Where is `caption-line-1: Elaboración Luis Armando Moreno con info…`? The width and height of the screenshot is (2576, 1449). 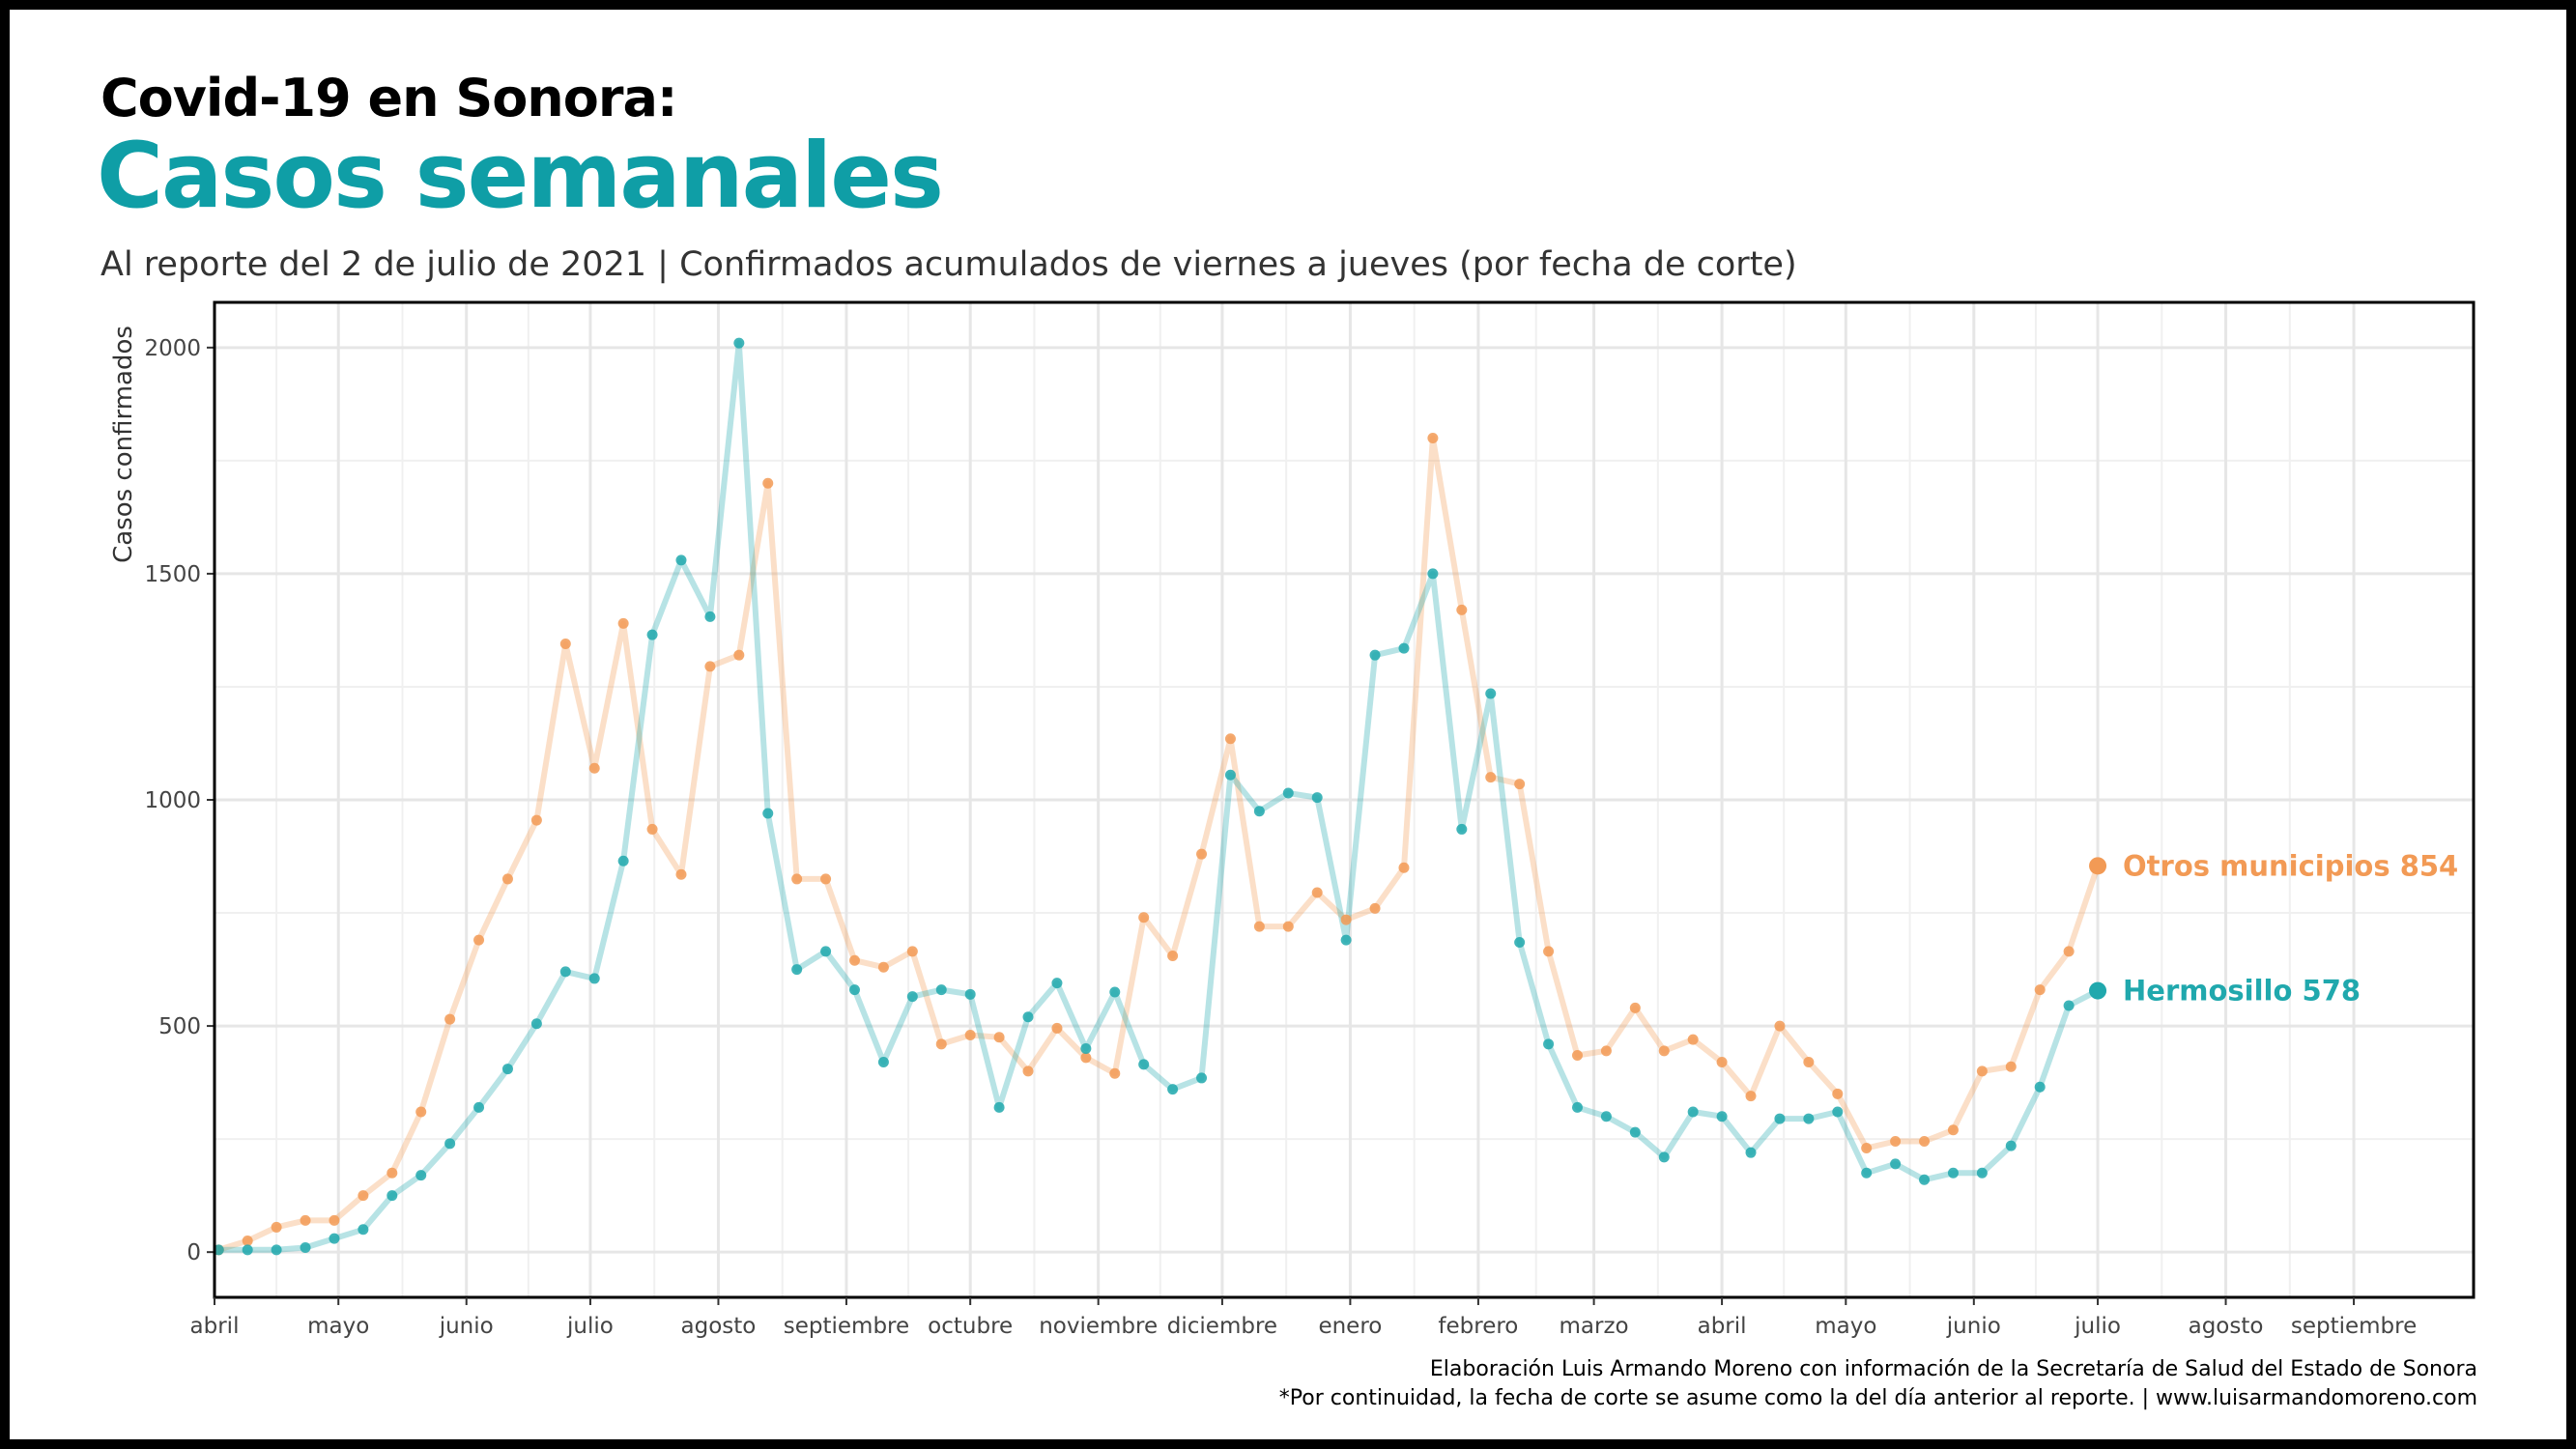
caption-line-1: Elaboración Luis Armando Moreno con info… is located at coordinates (1953, 1369).